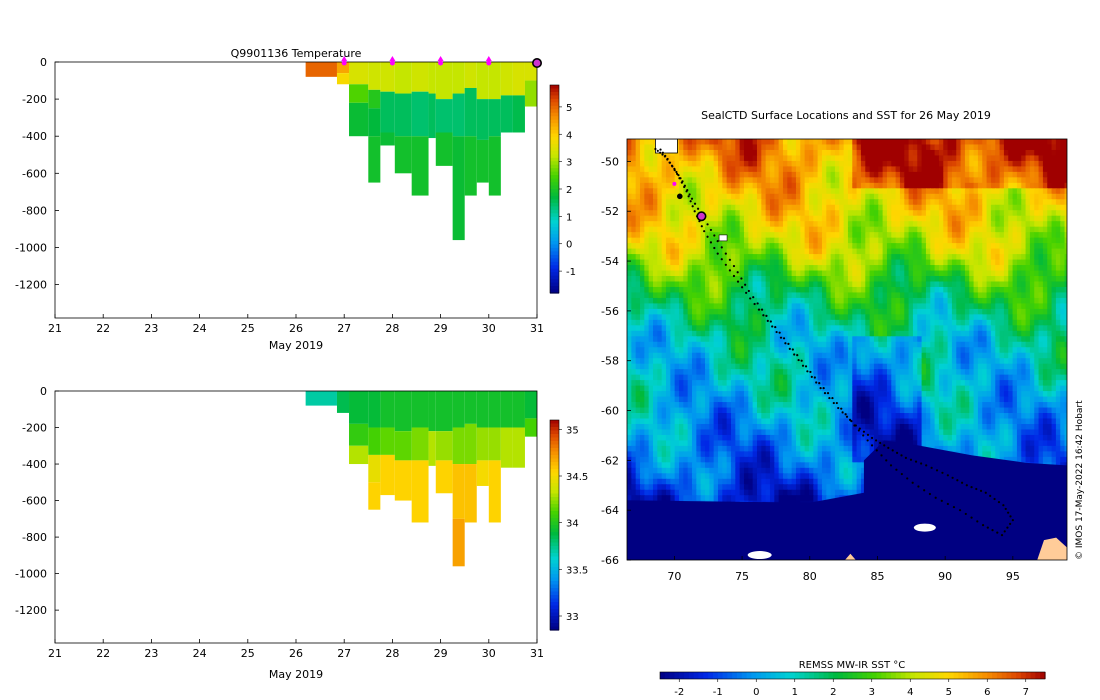  Describe the element at coordinates (458, 78) in the screenshot. I see `profile-cell` at that location.